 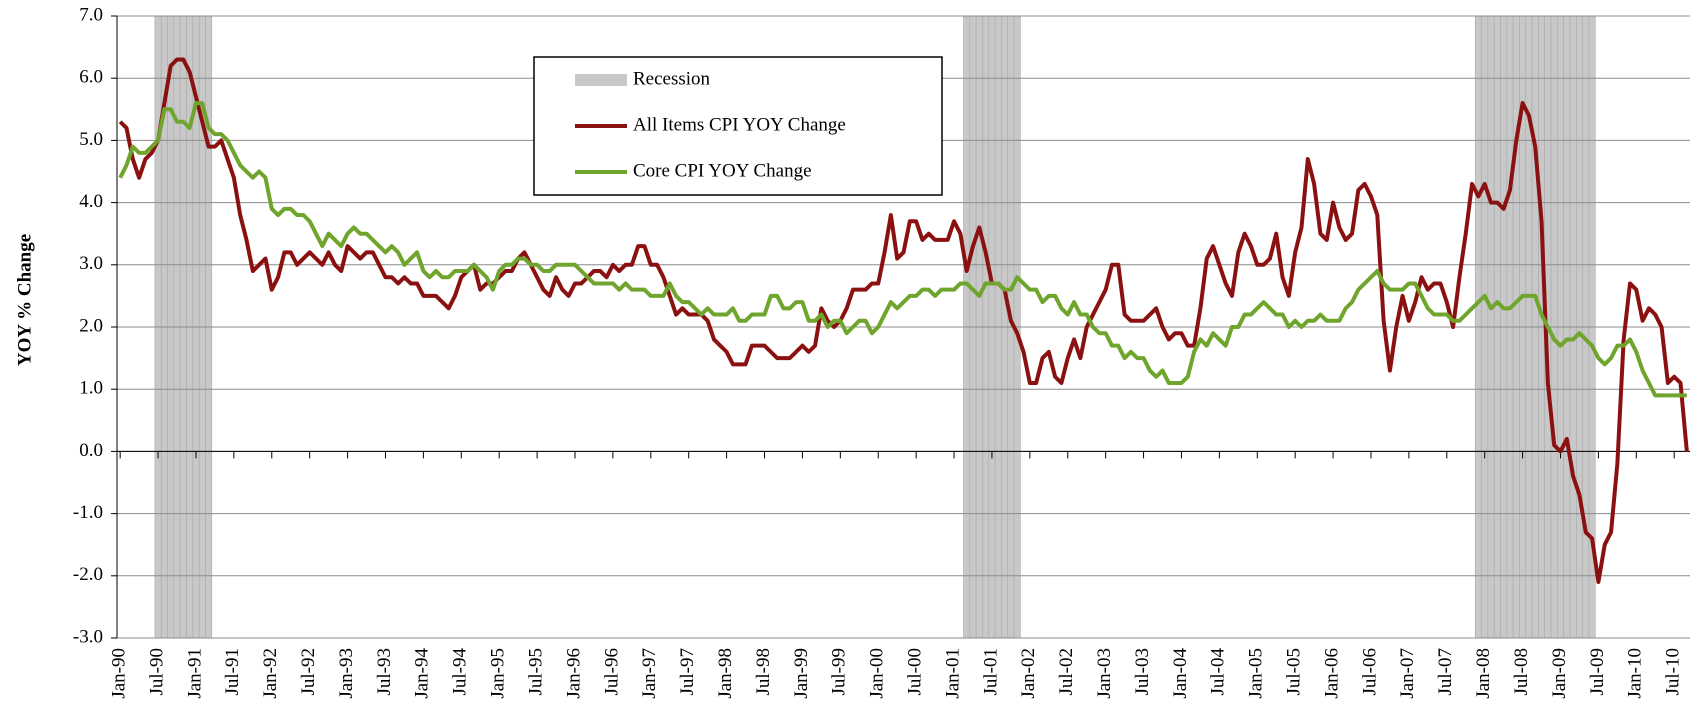 What do you see at coordinates (763, 672) in the screenshot?
I see `x-tick-label: Jul-98` at bounding box center [763, 672].